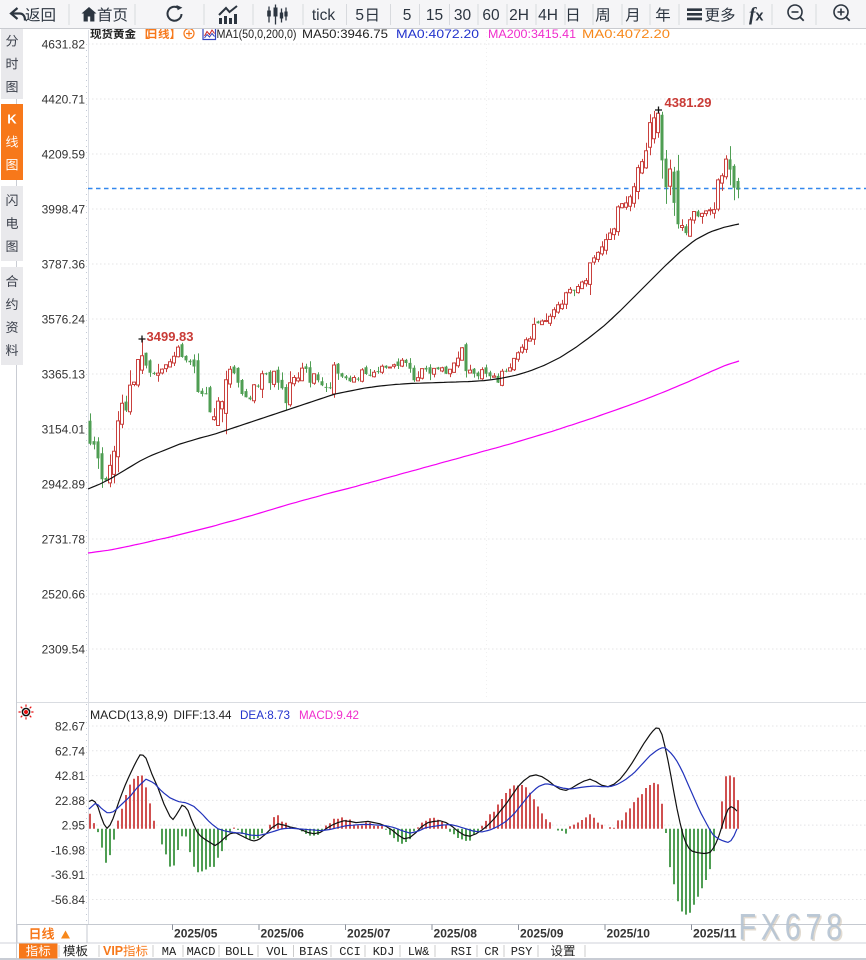  I want to click on svg-text: 3998.47, so click(64, 210).